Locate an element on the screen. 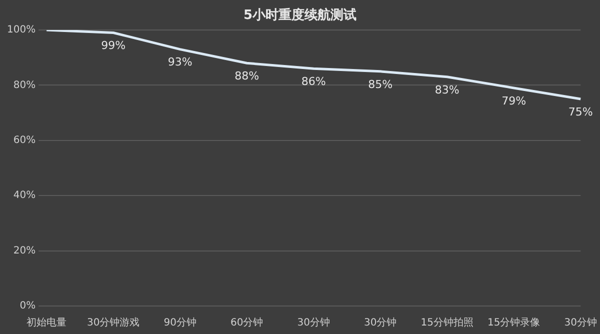 The height and width of the screenshot is (334, 600). data-label: 85% is located at coordinates (380, 84).